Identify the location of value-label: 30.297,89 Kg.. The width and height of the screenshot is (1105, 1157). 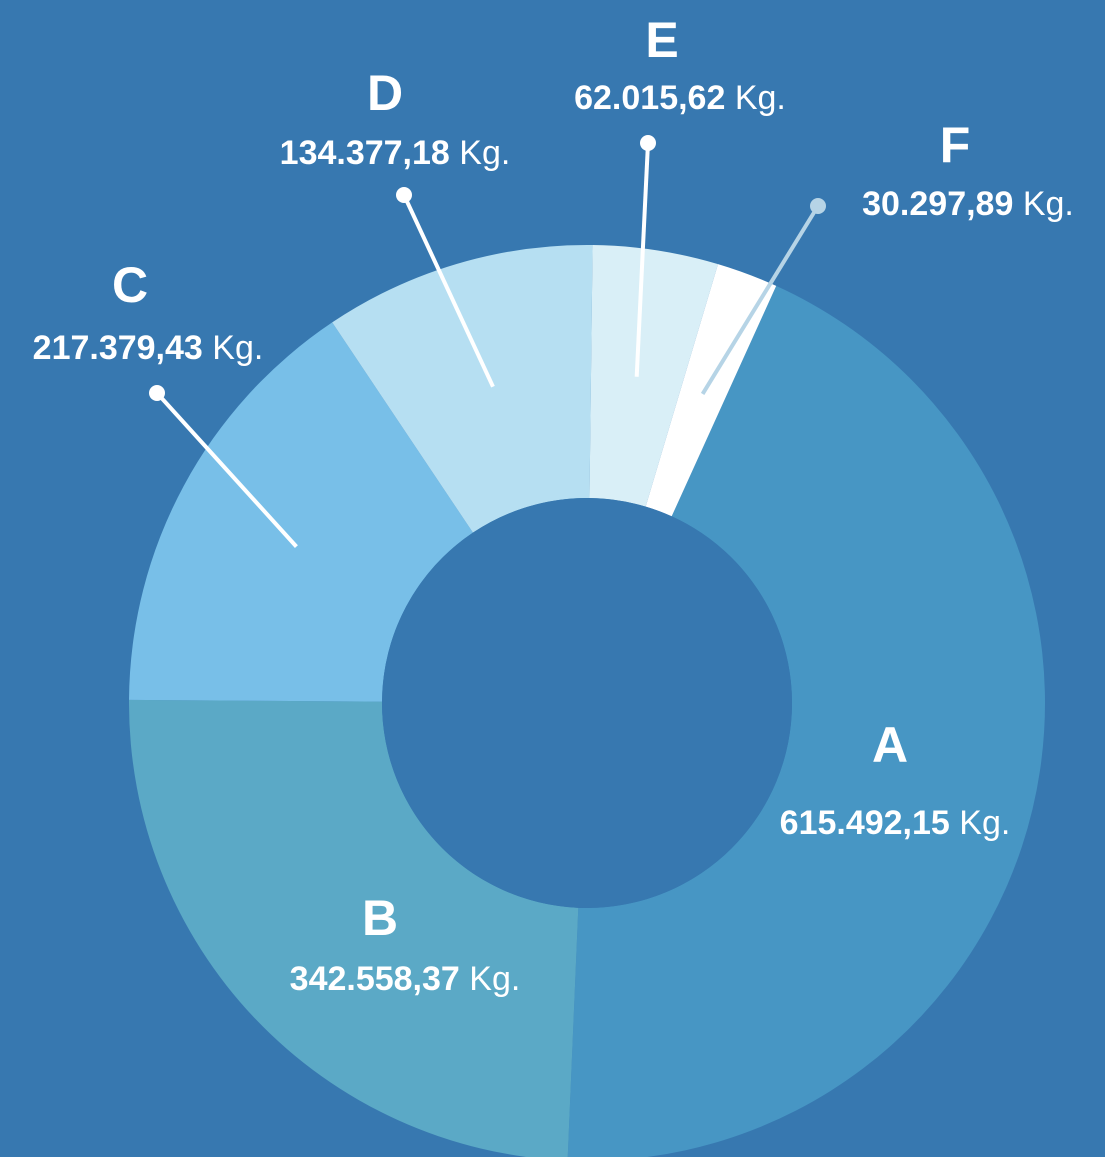
(968, 204).